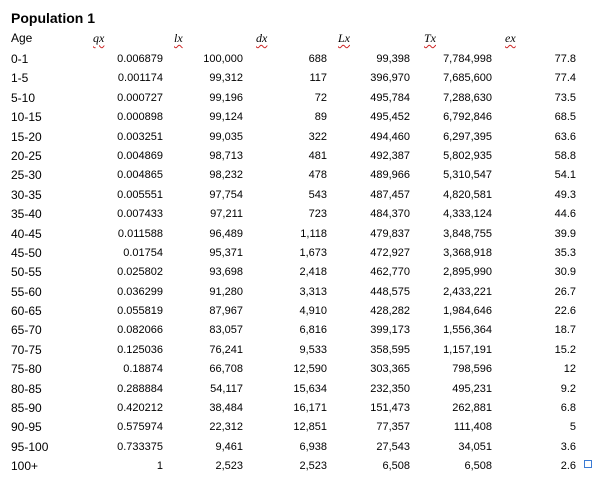  What do you see at coordinates (467, 214) in the screenshot?
I see `cell-tx: 4,333,124` at bounding box center [467, 214].